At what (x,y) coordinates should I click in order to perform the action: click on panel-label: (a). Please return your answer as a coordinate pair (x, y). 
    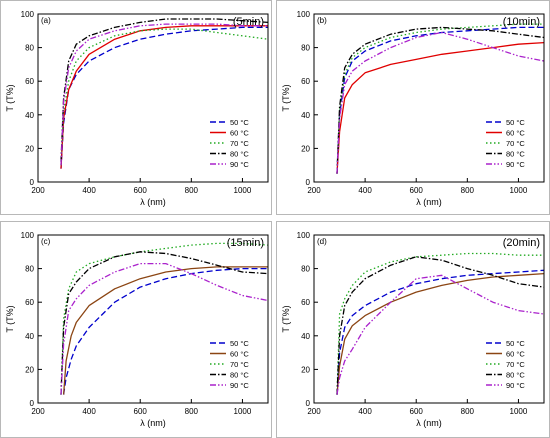
    Looking at the image, I should click on (46, 20).